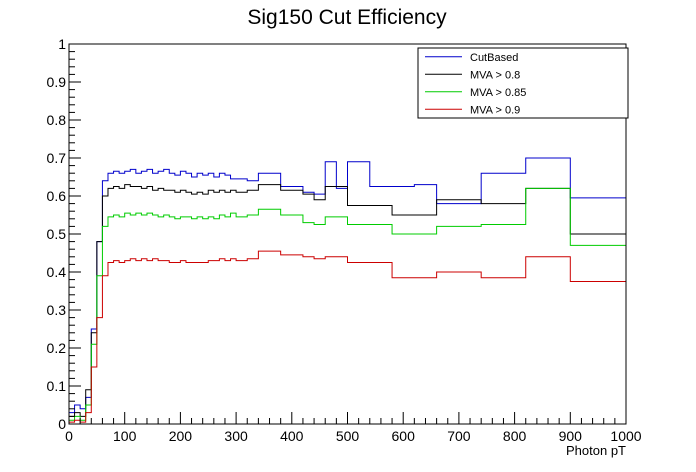 This screenshot has height=472, width=696. What do you see at coordinates (347, 17) in the screenshot?
I see `chart-title: Sig150 Cut Efficiency` at bounding box center [347, 17].